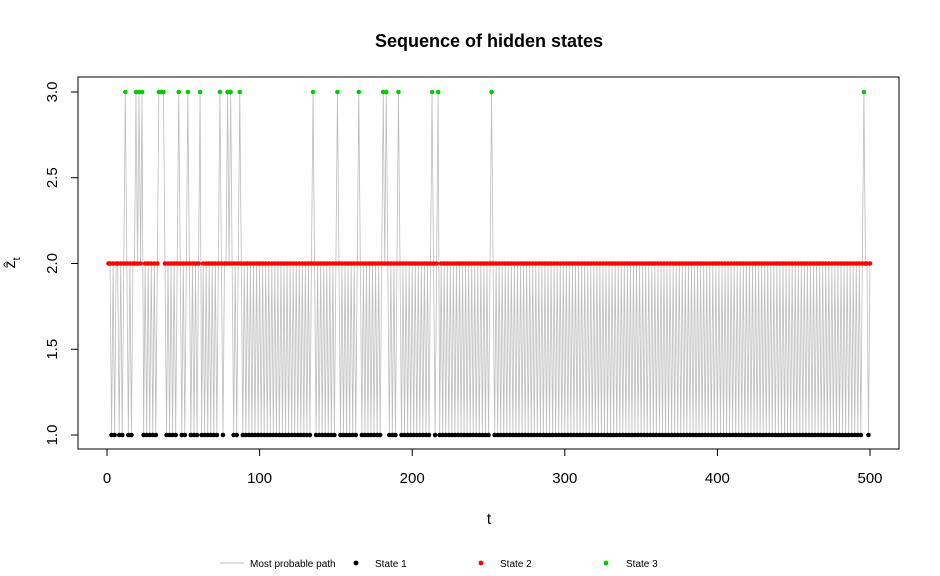 This screenshot has width=940, height=576. What do you see at coordinates (481, 563) in the screenshot?
I see `legend-state2-swatch` at bounding box center [481, 563].